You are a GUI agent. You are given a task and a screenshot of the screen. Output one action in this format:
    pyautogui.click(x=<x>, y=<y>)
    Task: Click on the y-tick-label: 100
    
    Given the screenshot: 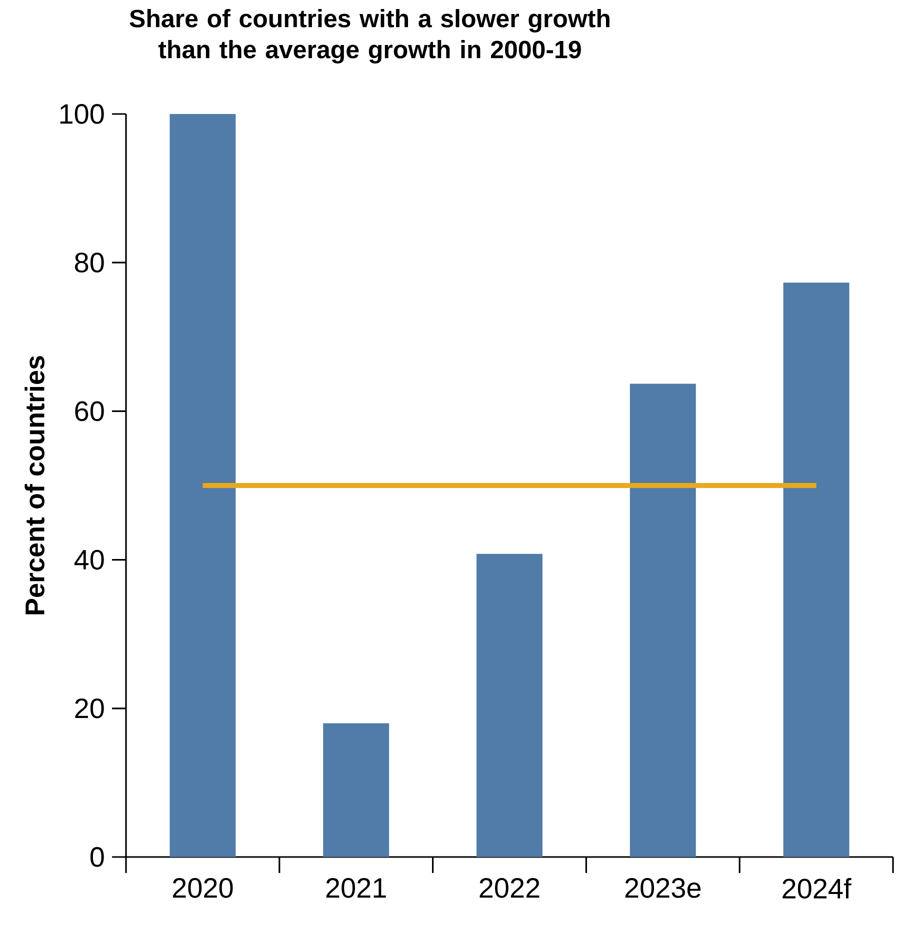 What is the action you would take?
    pyautogui.click(x=82, y=114)
    